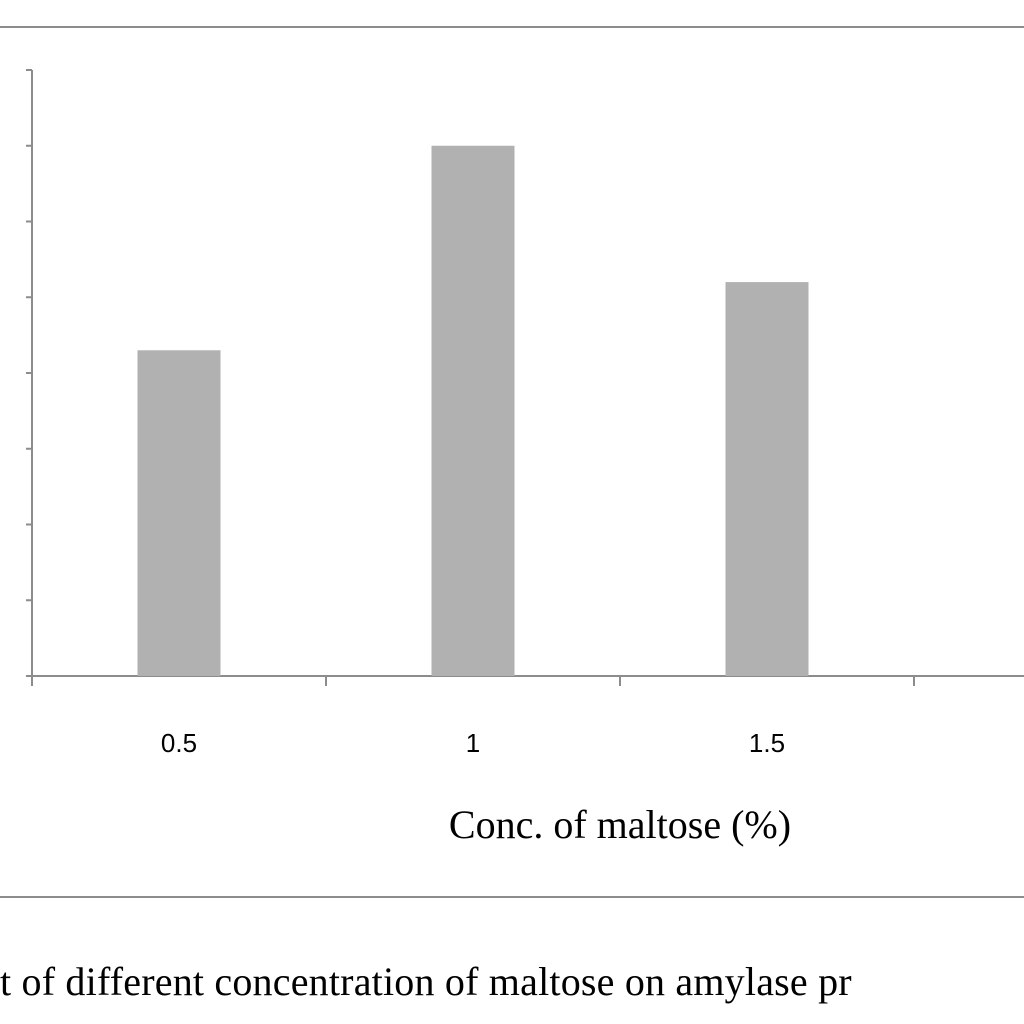  Describe the element at coordinates (620, 824) in the screenshot. I see `x-axis-title: Conc. of maltose (%)` at that location.